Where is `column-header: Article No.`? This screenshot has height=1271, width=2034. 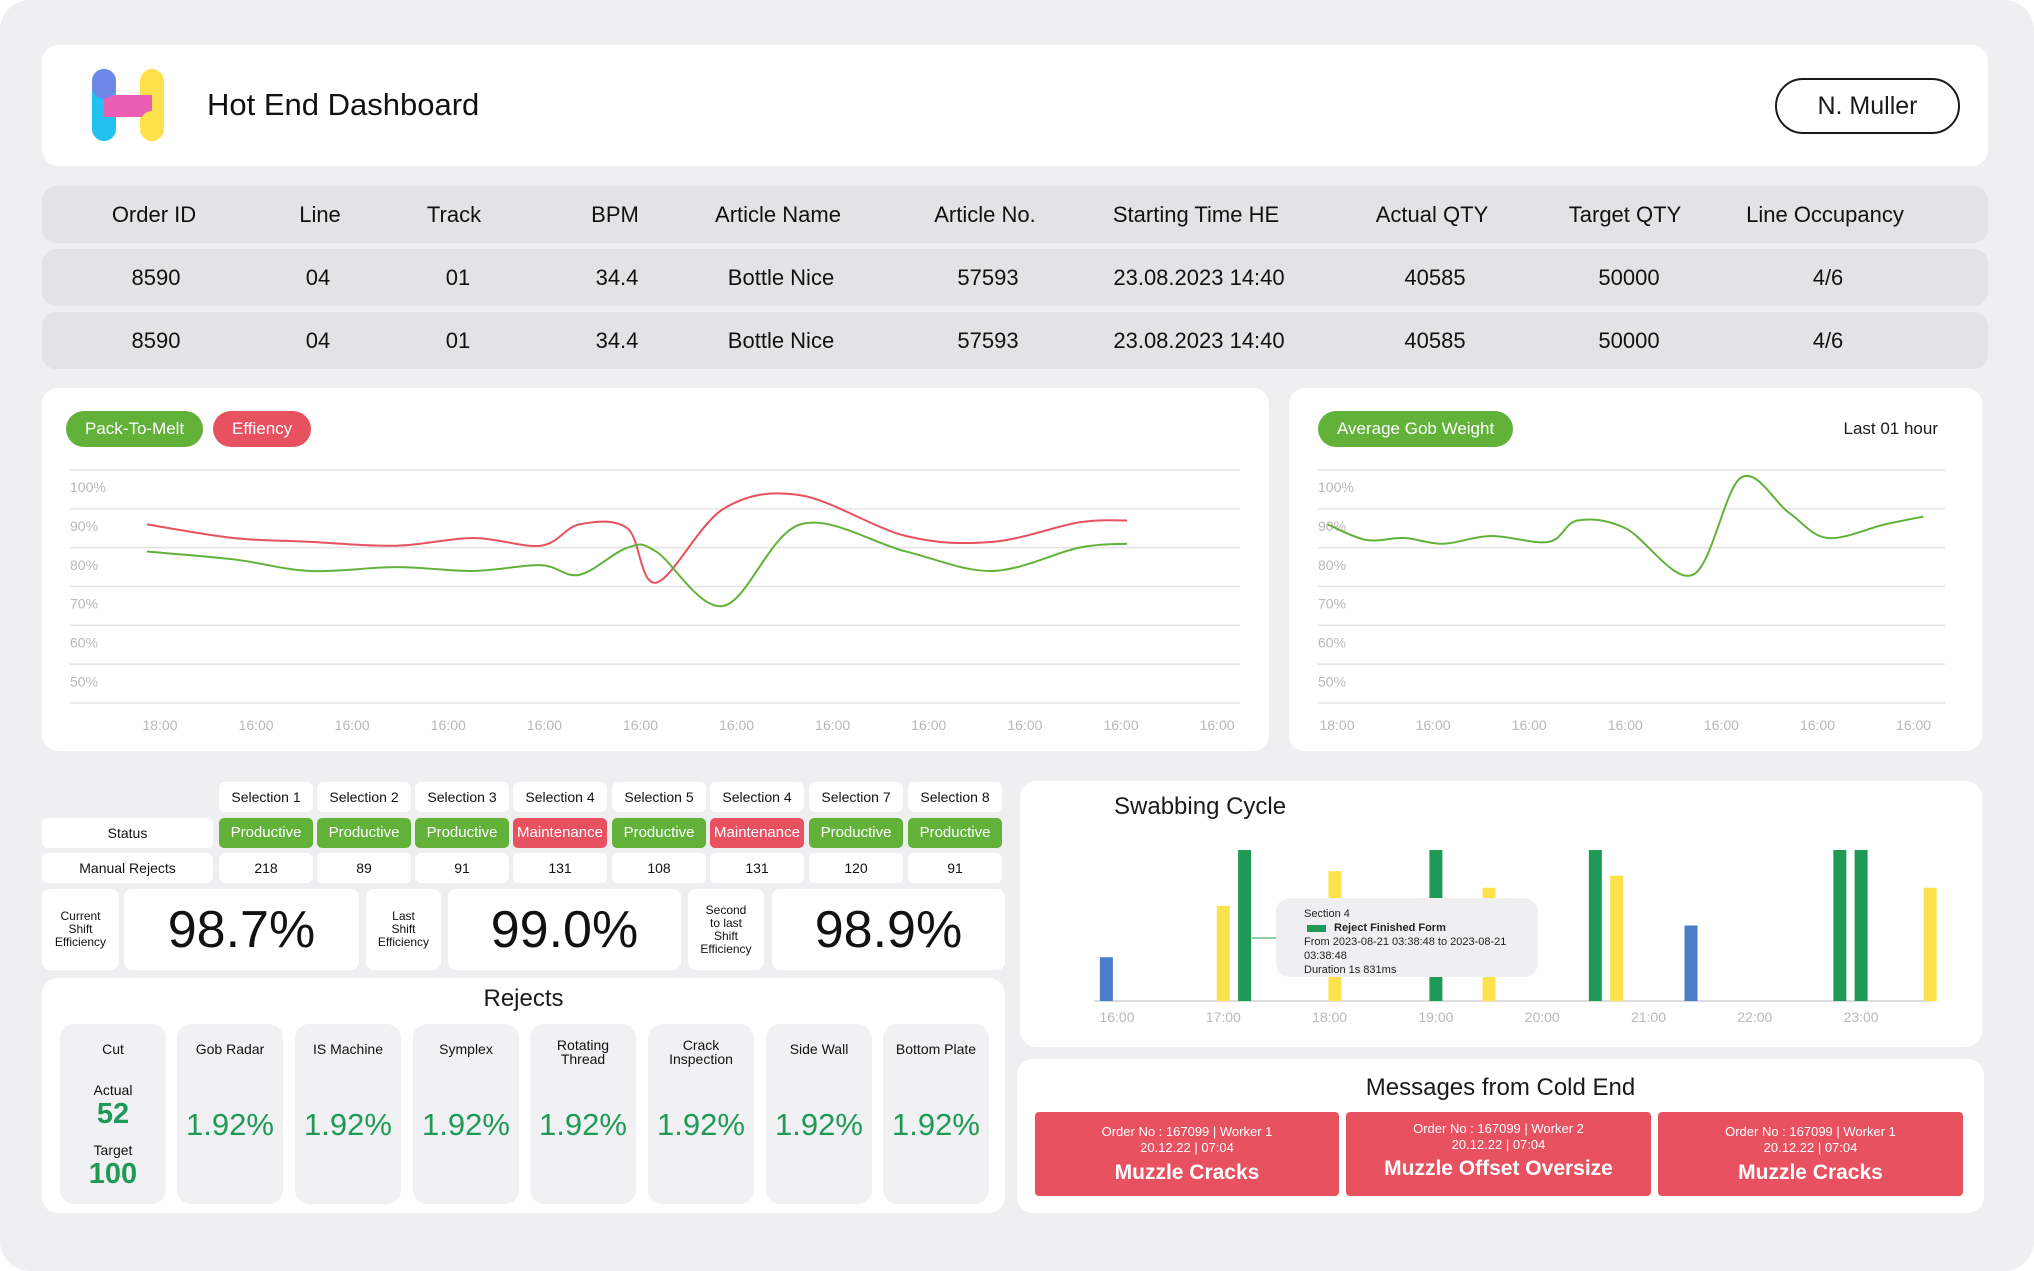
column-header: Article No. is located at coordinates (985, 214).